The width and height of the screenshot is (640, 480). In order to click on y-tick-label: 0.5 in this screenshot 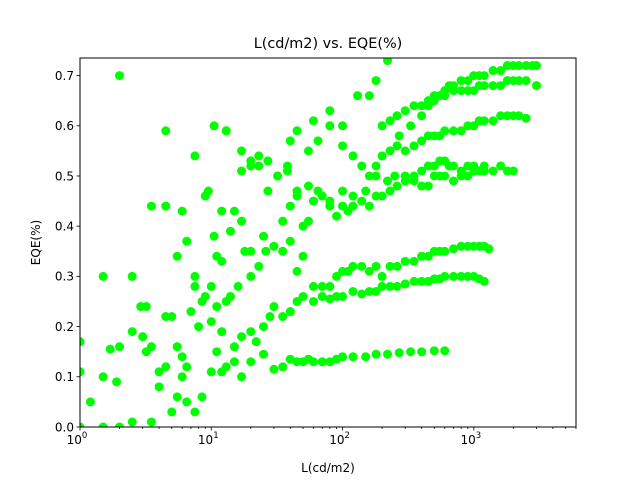, I will do `click(64, 176)`.